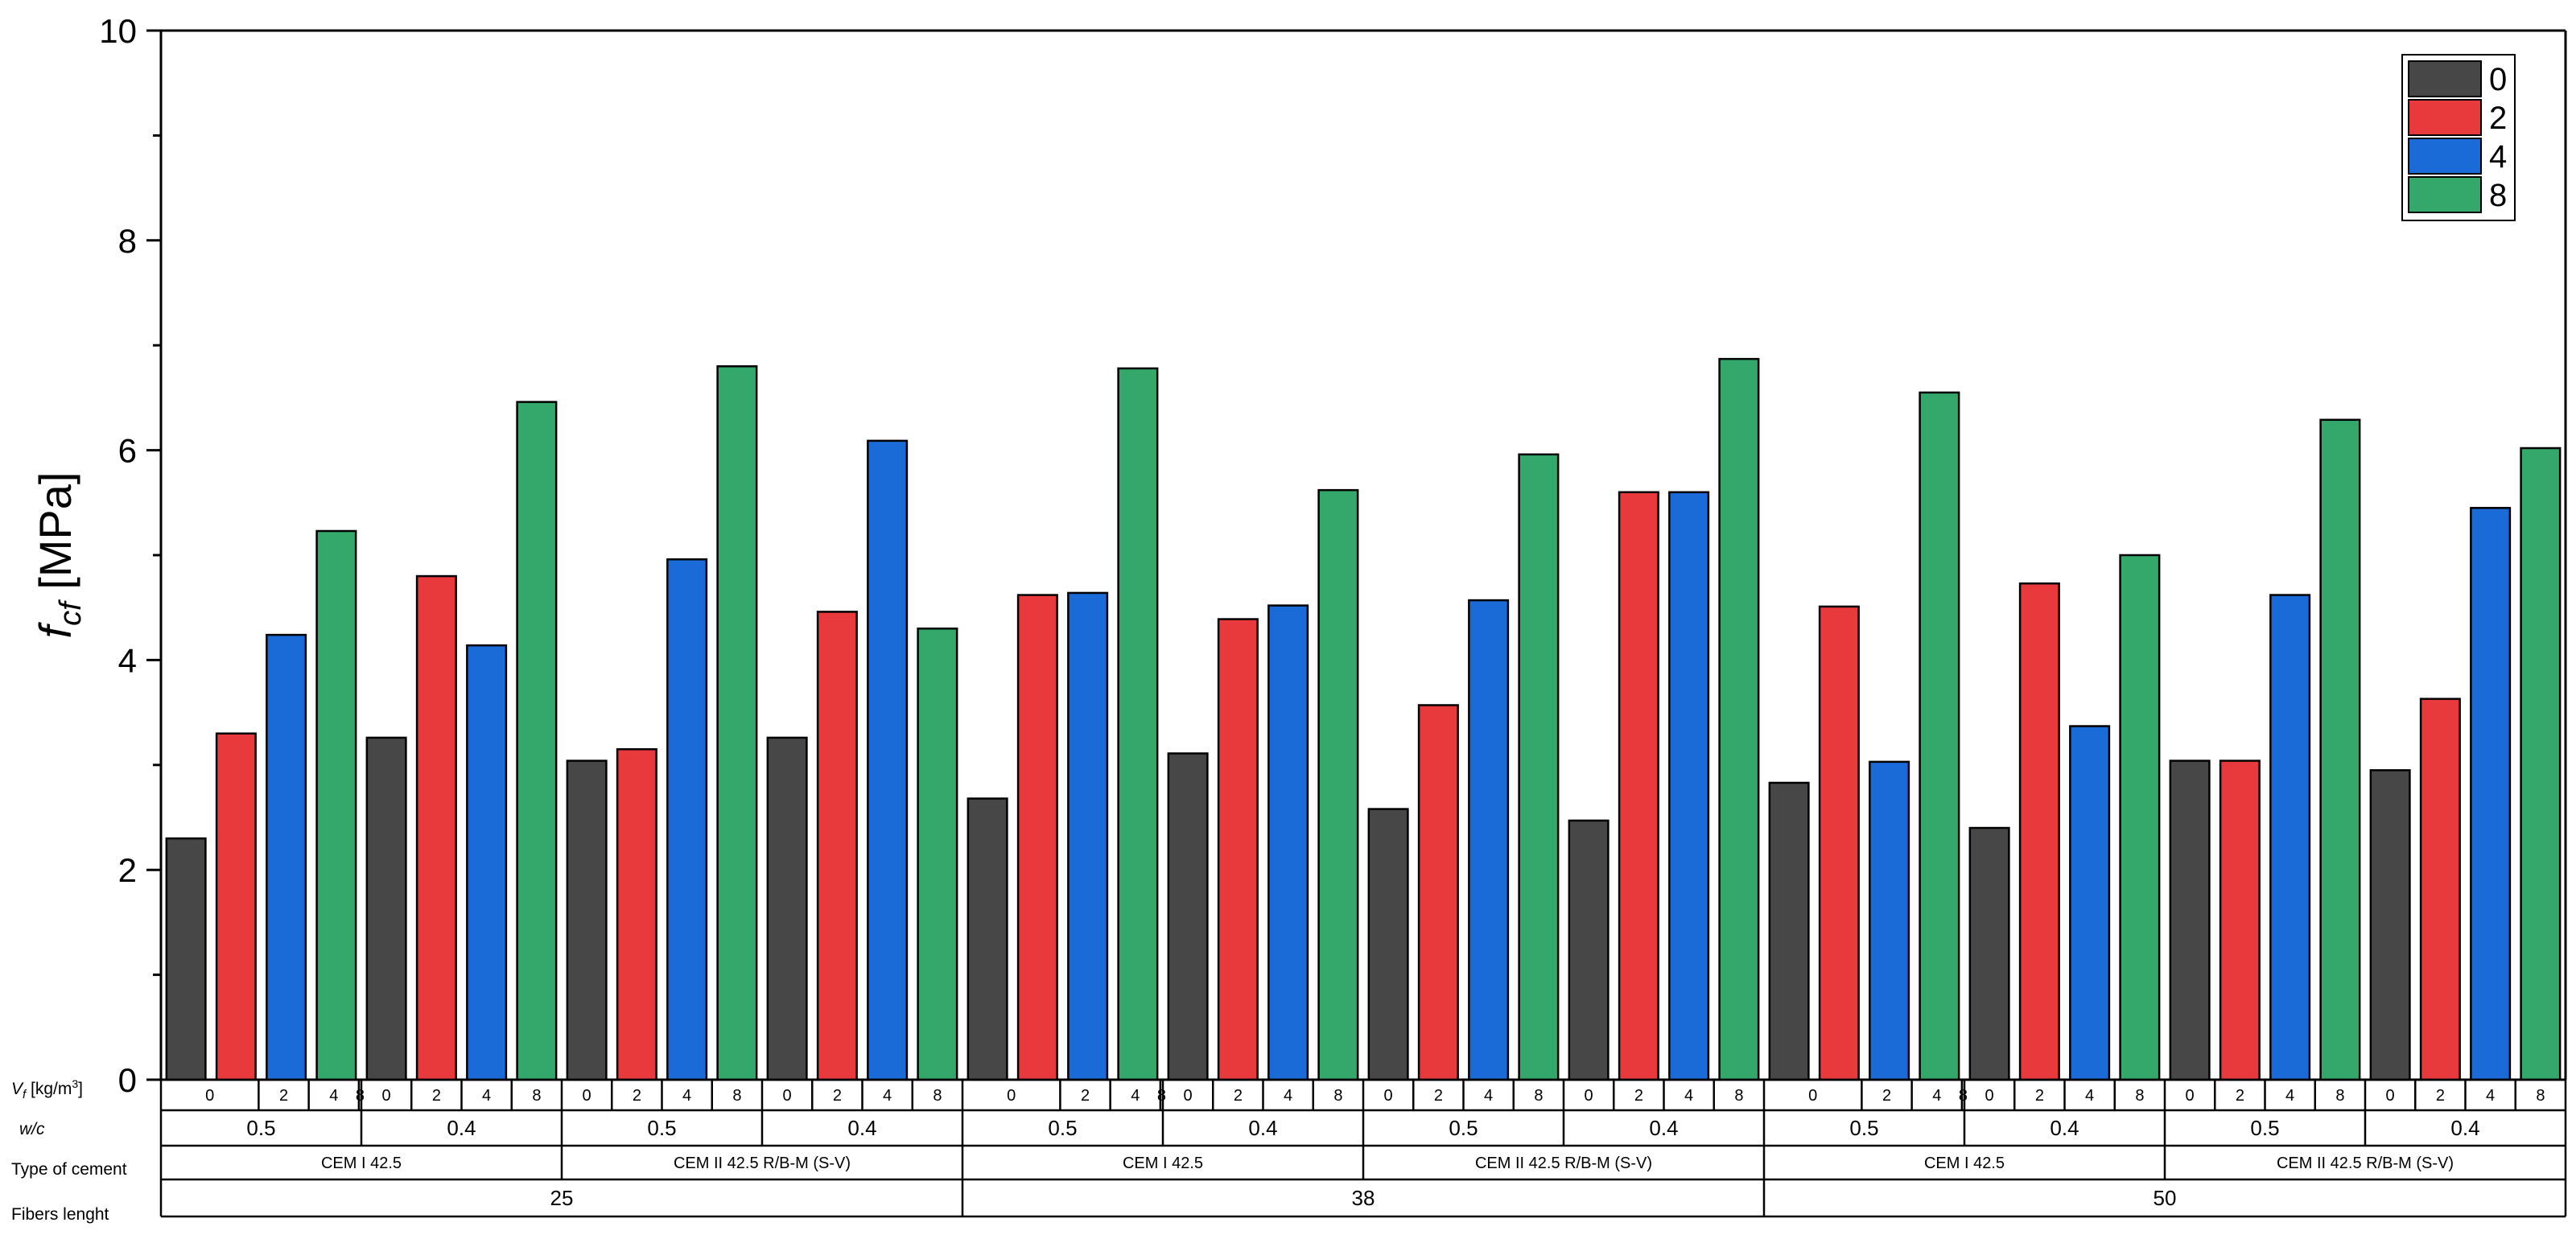  What do you see at coordinates (2498, 119) in the screenshot?
I see `legend-label: 2` at bounding box center [2498, 119].